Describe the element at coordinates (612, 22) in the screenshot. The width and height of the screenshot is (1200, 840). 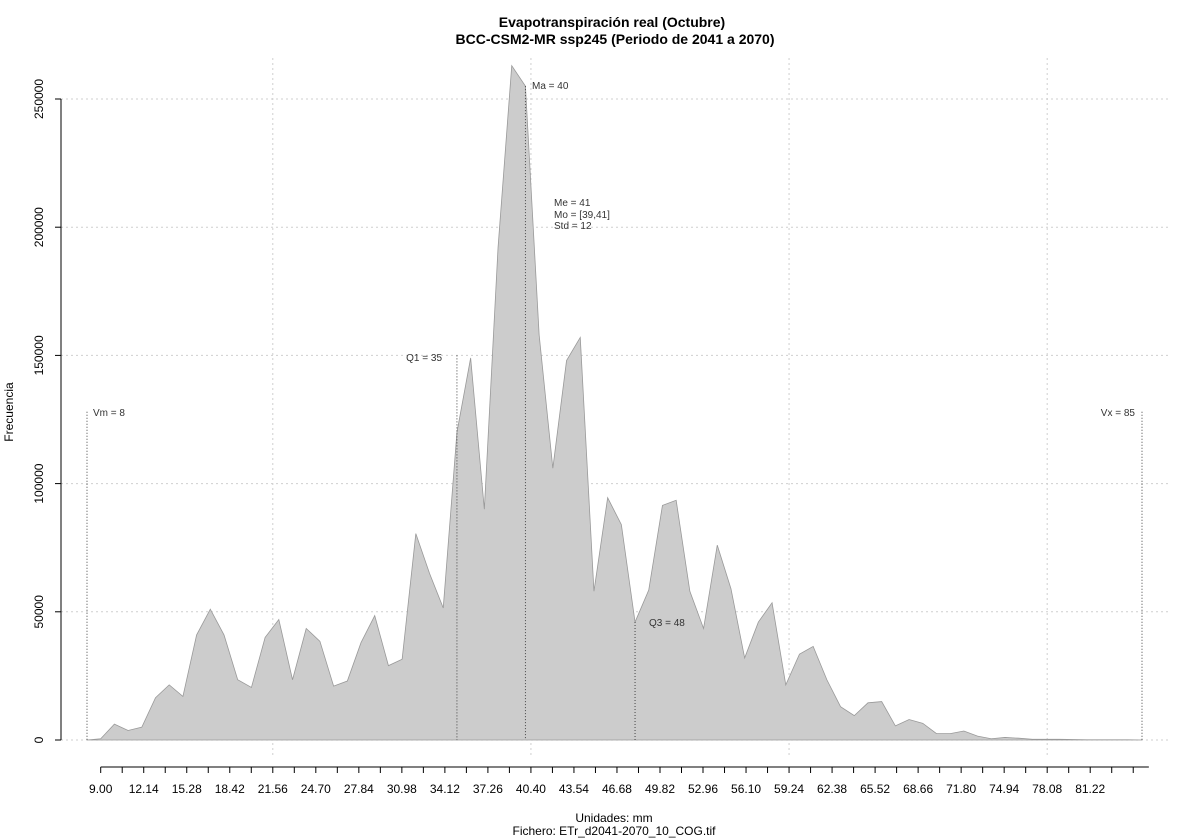
I see `chart-title: Evapotranspiración real (Octubre)` at that location.